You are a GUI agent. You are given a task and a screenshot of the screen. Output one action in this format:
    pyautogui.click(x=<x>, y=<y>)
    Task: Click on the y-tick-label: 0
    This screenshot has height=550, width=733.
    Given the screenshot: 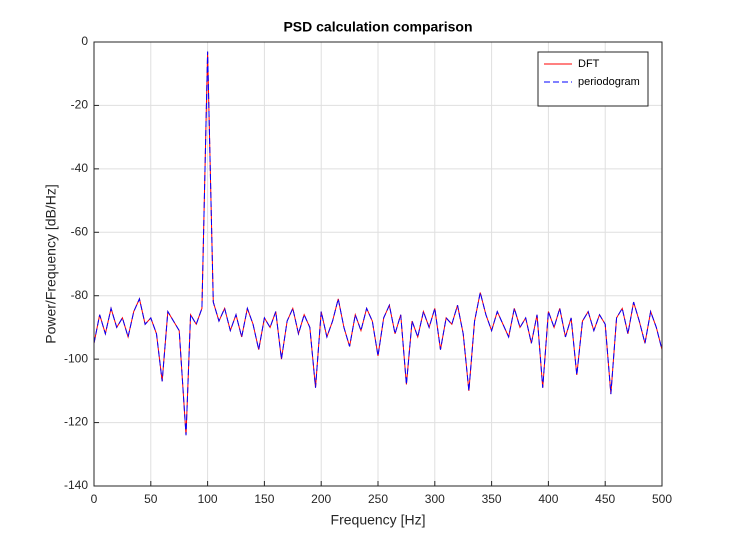 What is the action you would take?
    pyautogui.click(x=84, y=41)
    